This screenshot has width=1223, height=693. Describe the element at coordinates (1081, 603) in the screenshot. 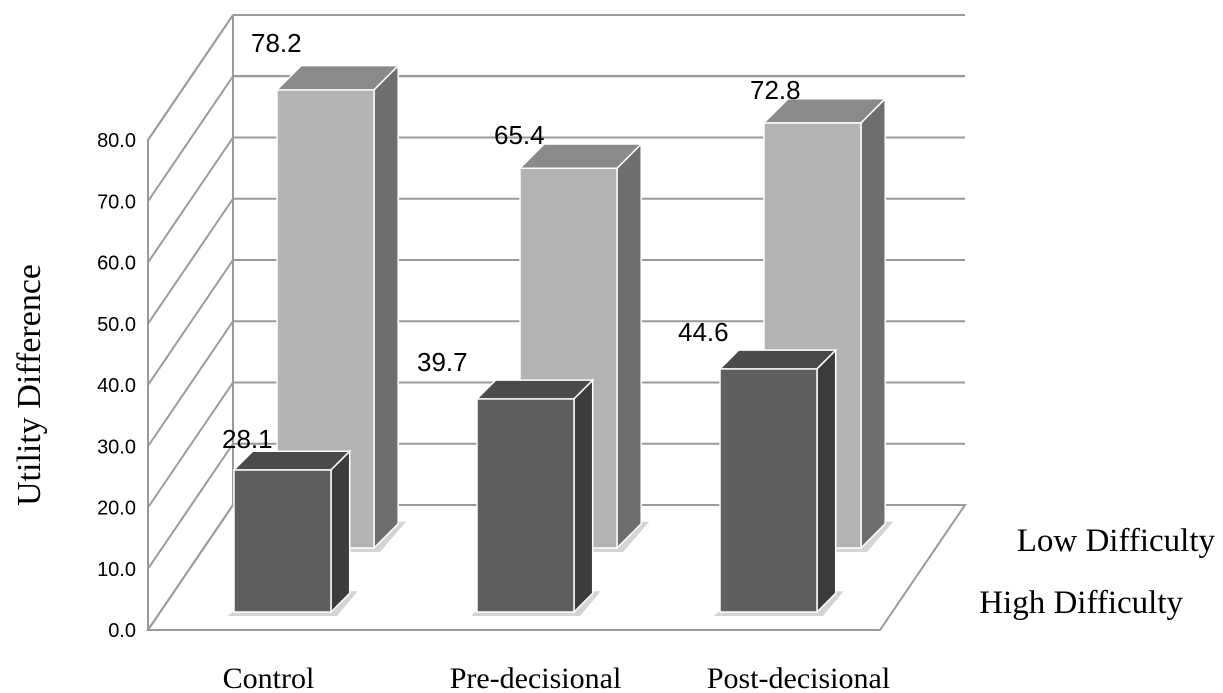

I see `depth-label-high-difficulty: High Difficulty` at that location.